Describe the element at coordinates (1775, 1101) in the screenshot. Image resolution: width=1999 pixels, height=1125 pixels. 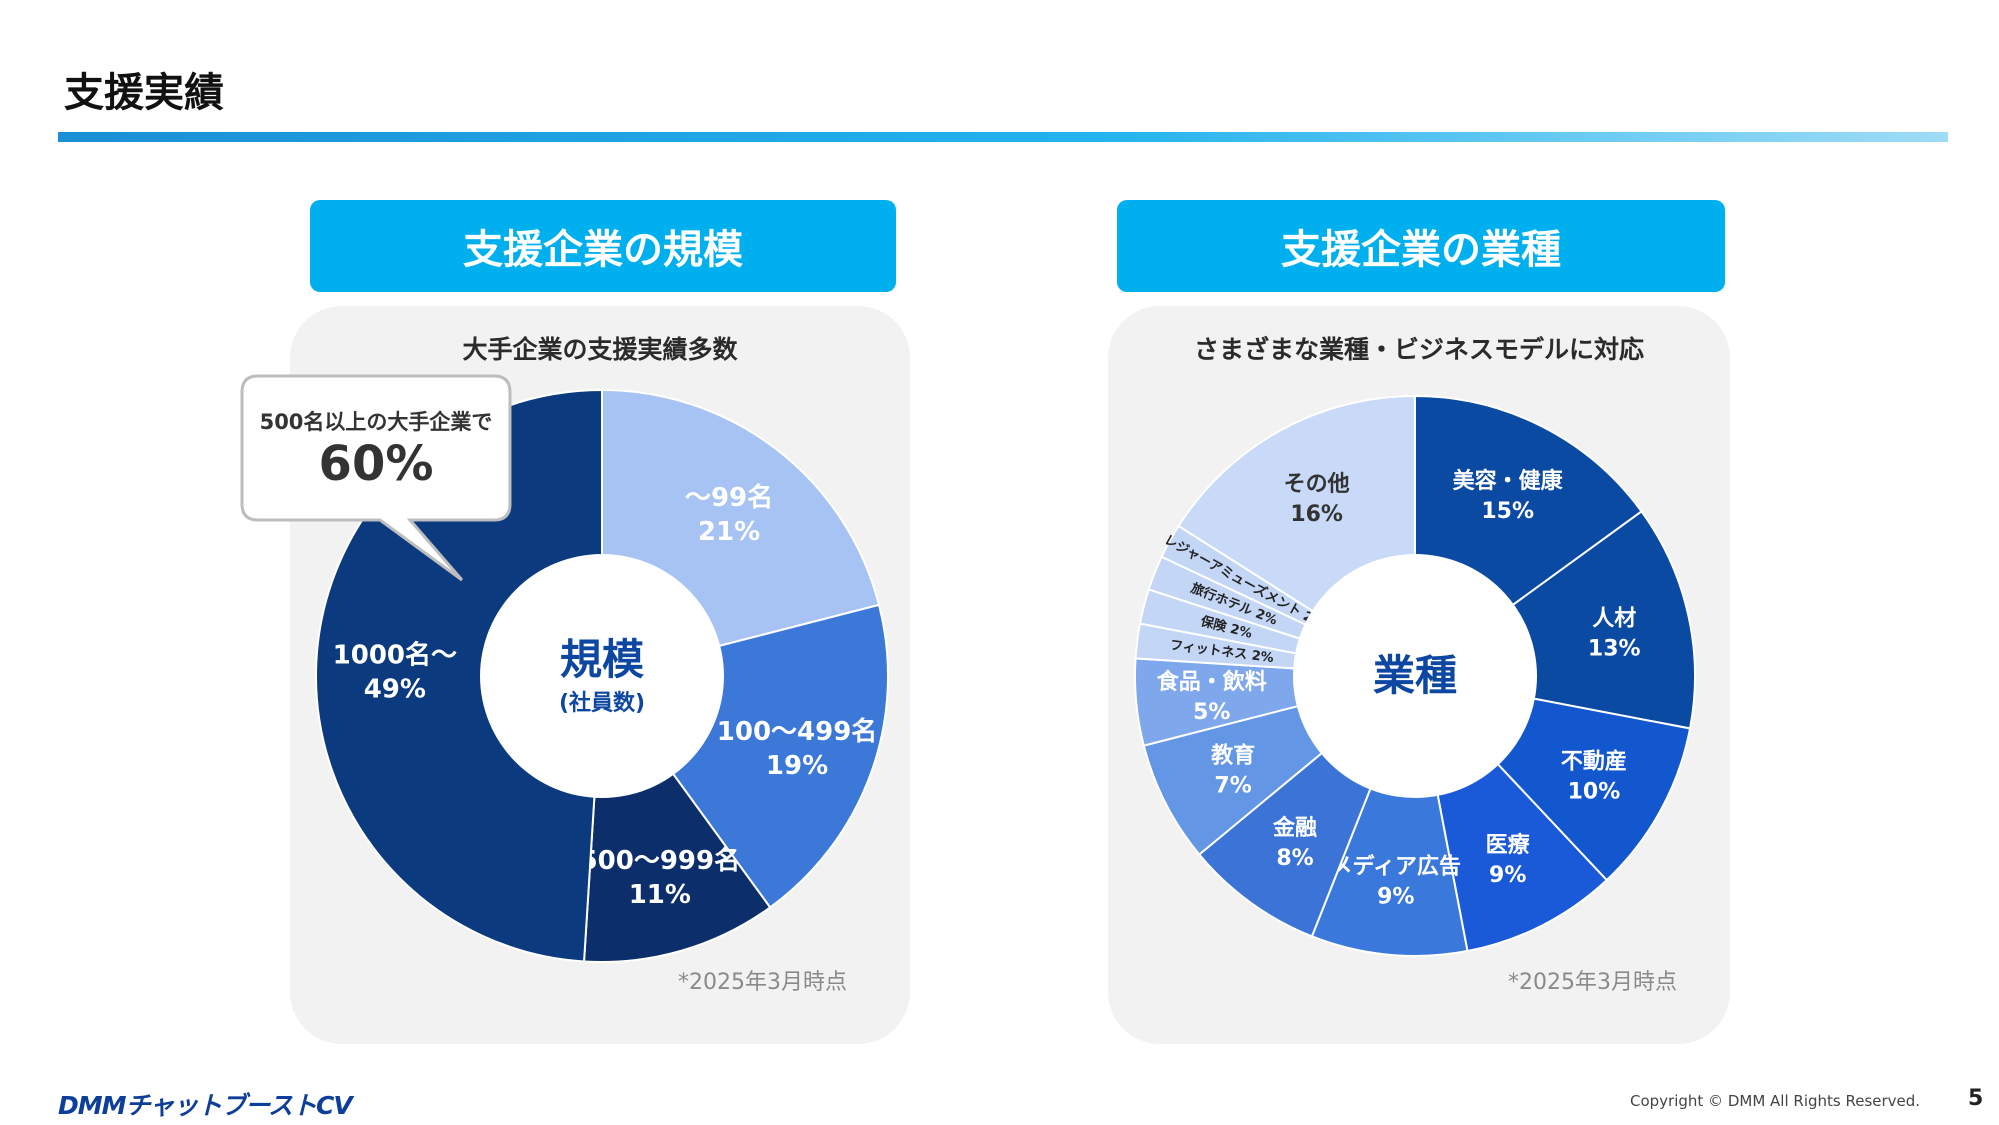
I see `copyright: Copyright © DMM All Rights Reserved.` at that location.